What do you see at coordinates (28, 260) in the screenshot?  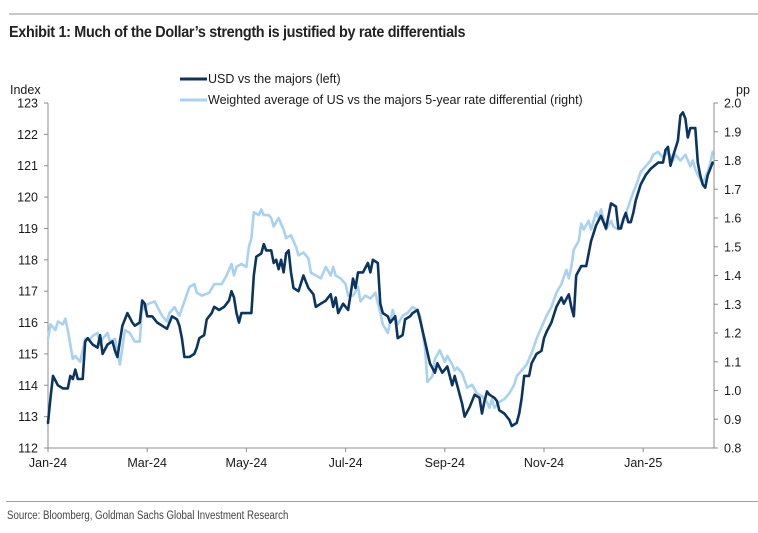 I see `left-tick-label: 118` at bounding box center [28, 260].